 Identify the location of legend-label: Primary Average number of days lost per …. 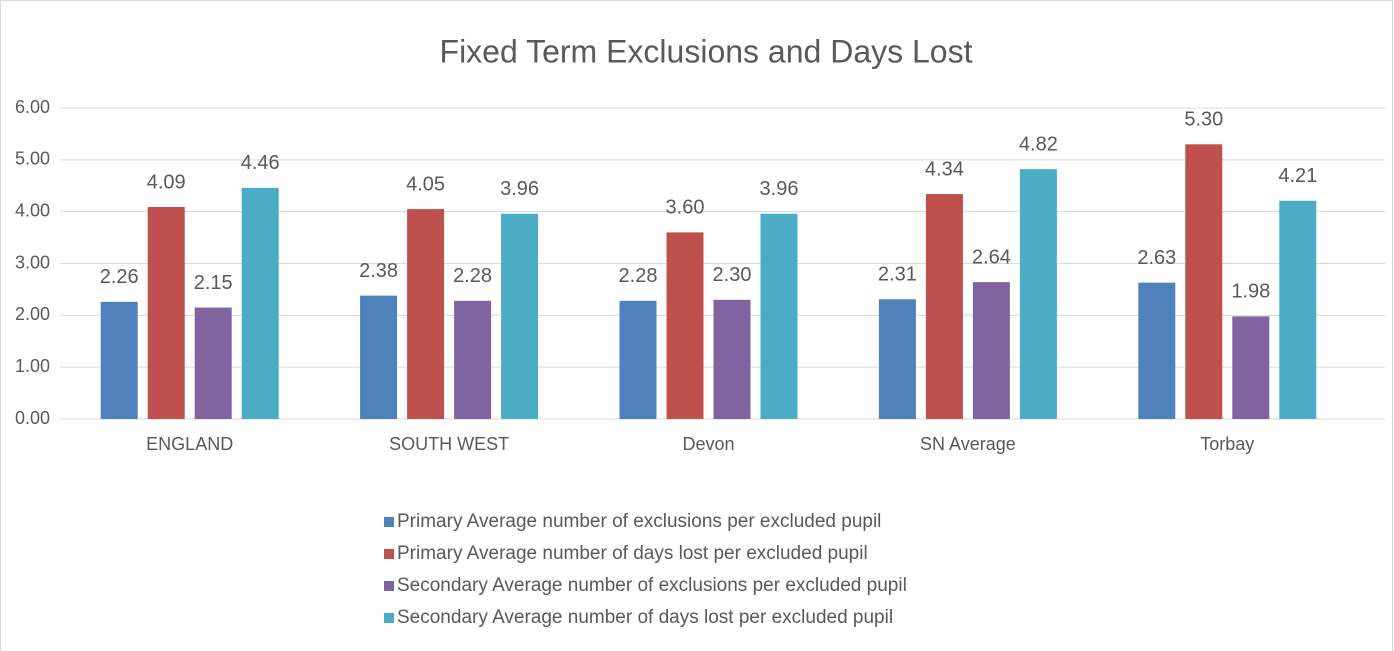
(632, 553).